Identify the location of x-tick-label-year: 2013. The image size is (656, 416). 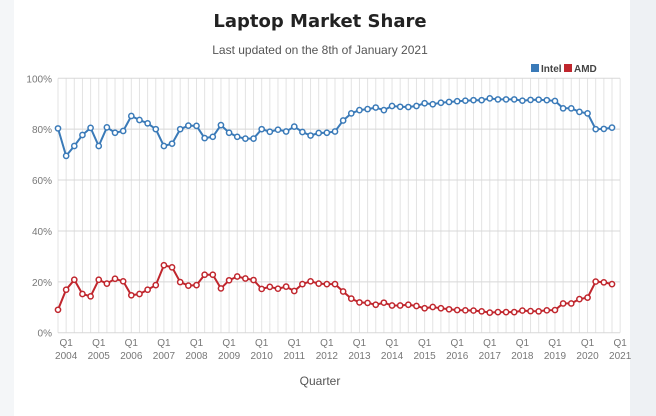
(359, 356).